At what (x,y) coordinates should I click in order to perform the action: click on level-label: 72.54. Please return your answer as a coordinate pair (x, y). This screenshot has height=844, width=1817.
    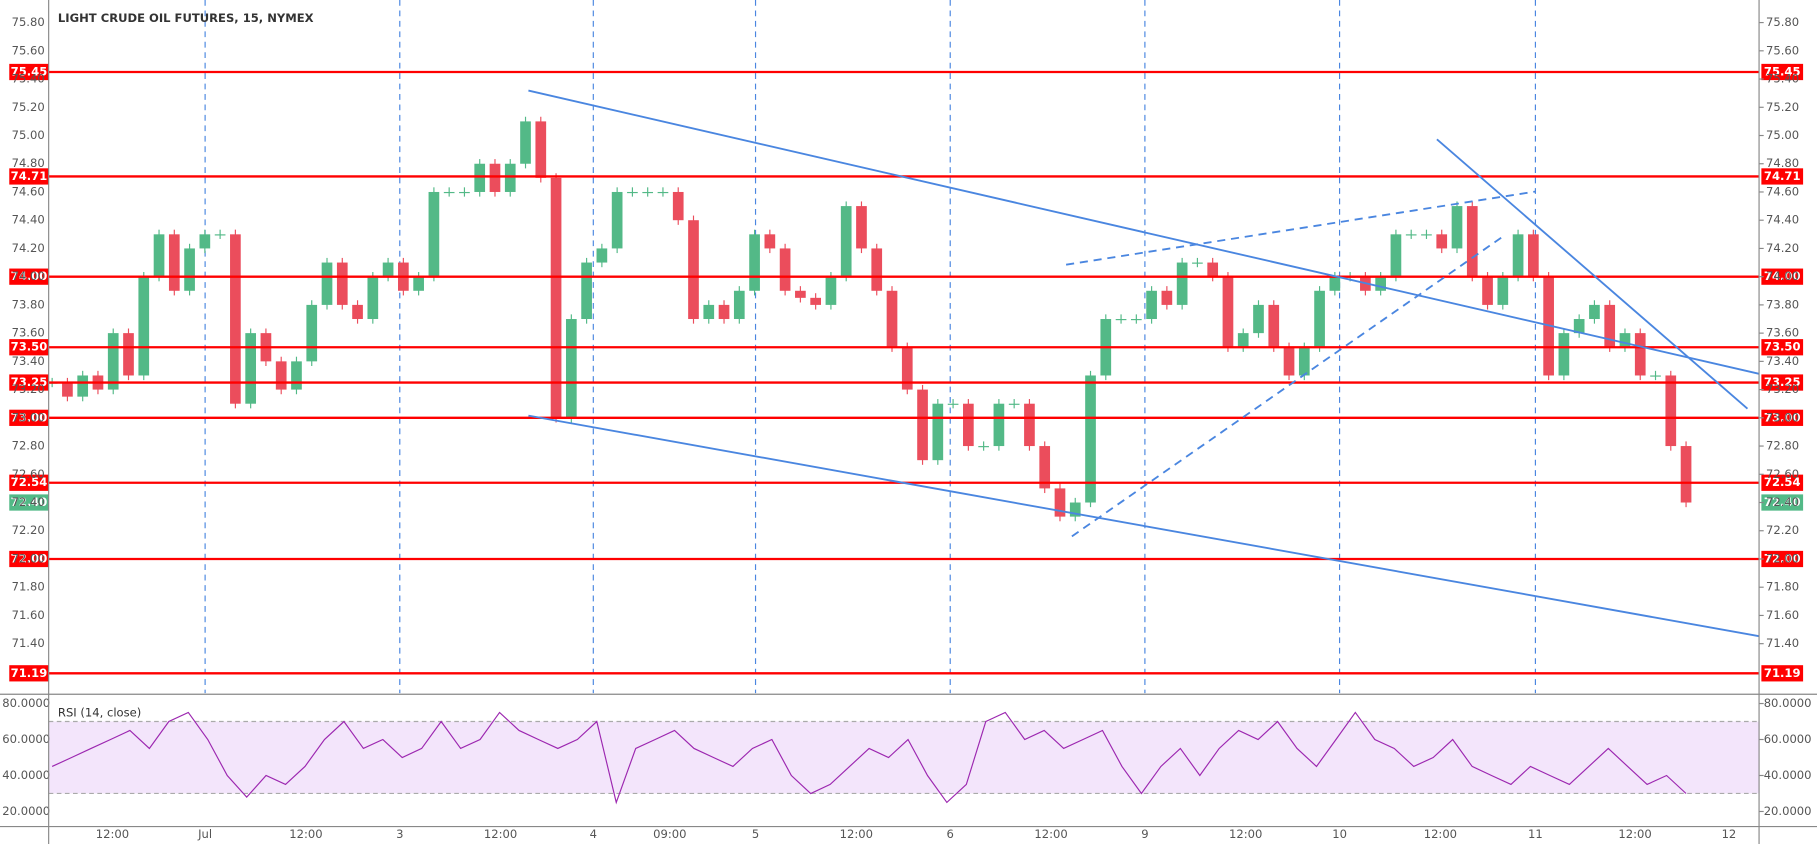
    Looking at the image, I should click on (29, 482).